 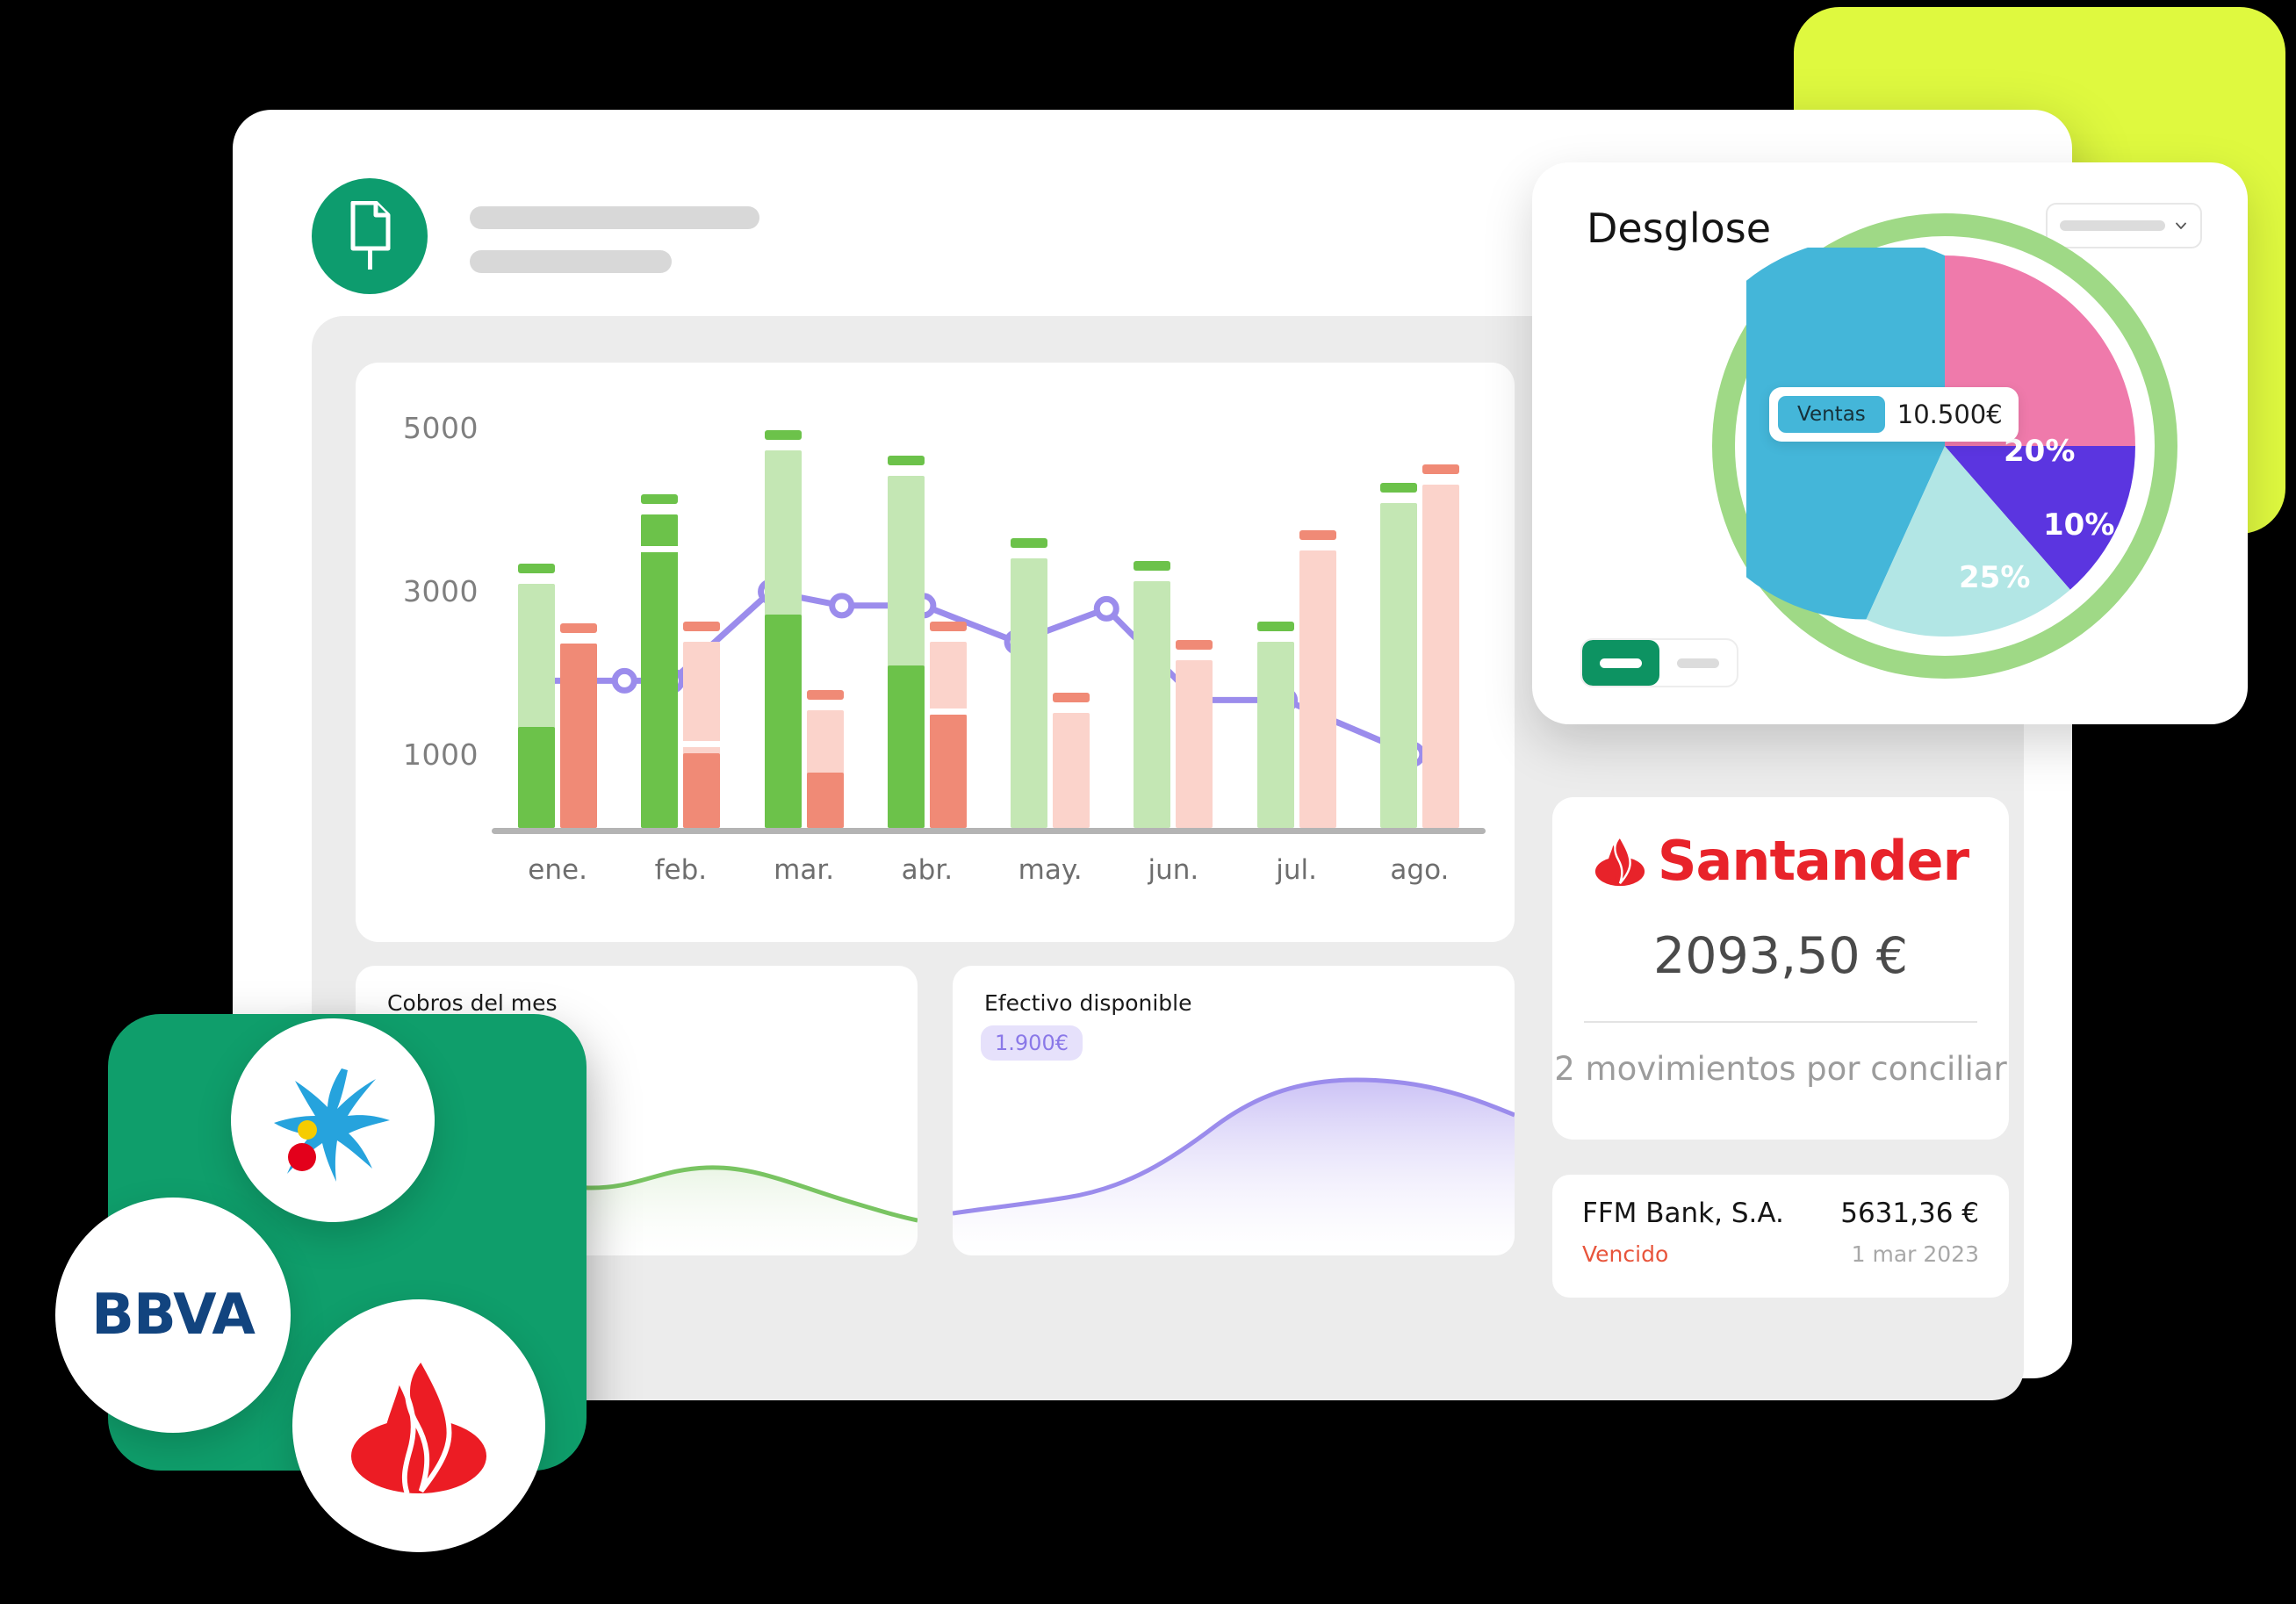 I want to click on toggle-option-chart-bar, so click(x=1621, y=663).